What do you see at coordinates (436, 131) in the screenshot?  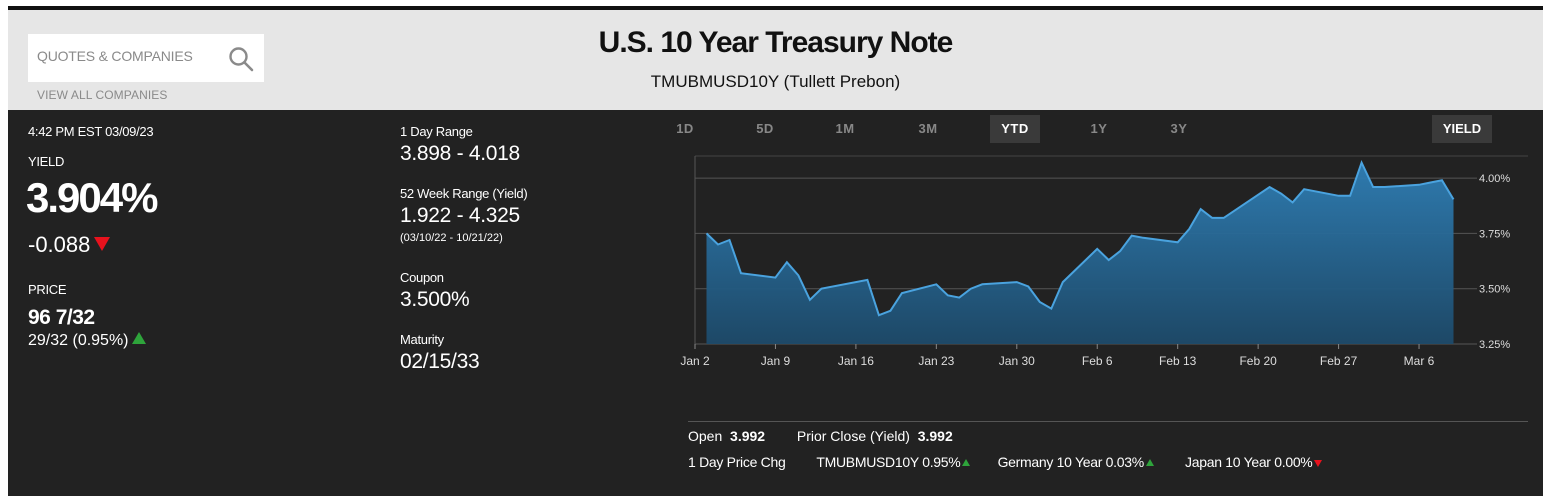 I see `day-range-label: 1 Day Range` at bounding box center [436, 131].